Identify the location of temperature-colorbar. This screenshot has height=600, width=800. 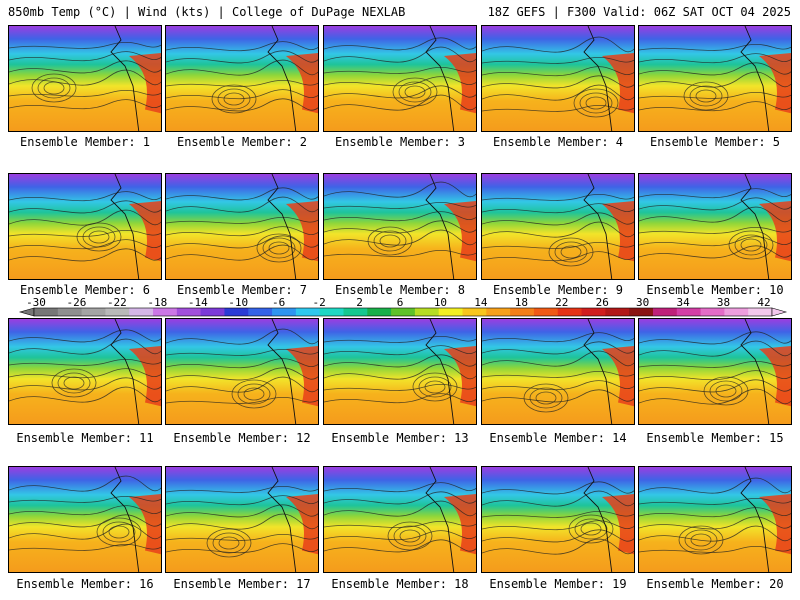
(403, 312).